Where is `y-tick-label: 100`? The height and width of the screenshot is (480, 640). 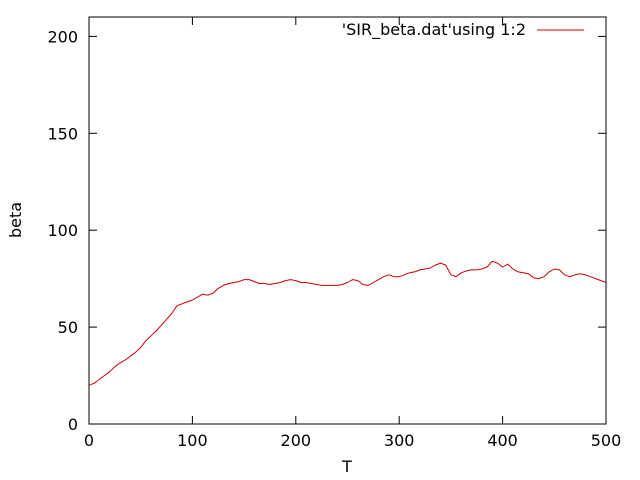 y-tick-label: 100 is located at coordinates (62, 230).